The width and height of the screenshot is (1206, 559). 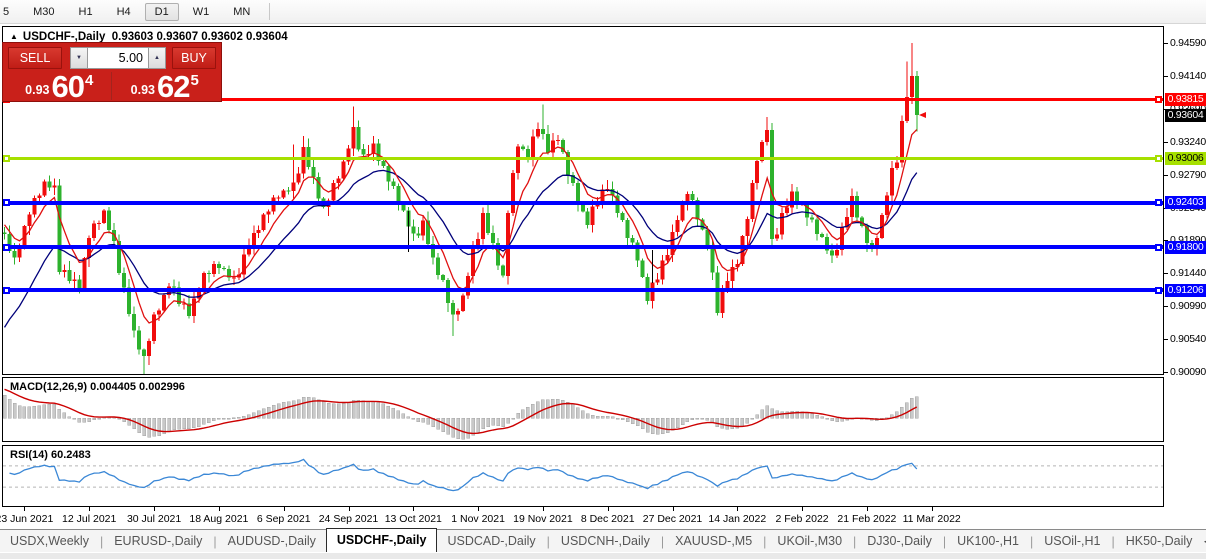 I want to click on arrow-up-icon: ▲, so click(x=157, y=58).